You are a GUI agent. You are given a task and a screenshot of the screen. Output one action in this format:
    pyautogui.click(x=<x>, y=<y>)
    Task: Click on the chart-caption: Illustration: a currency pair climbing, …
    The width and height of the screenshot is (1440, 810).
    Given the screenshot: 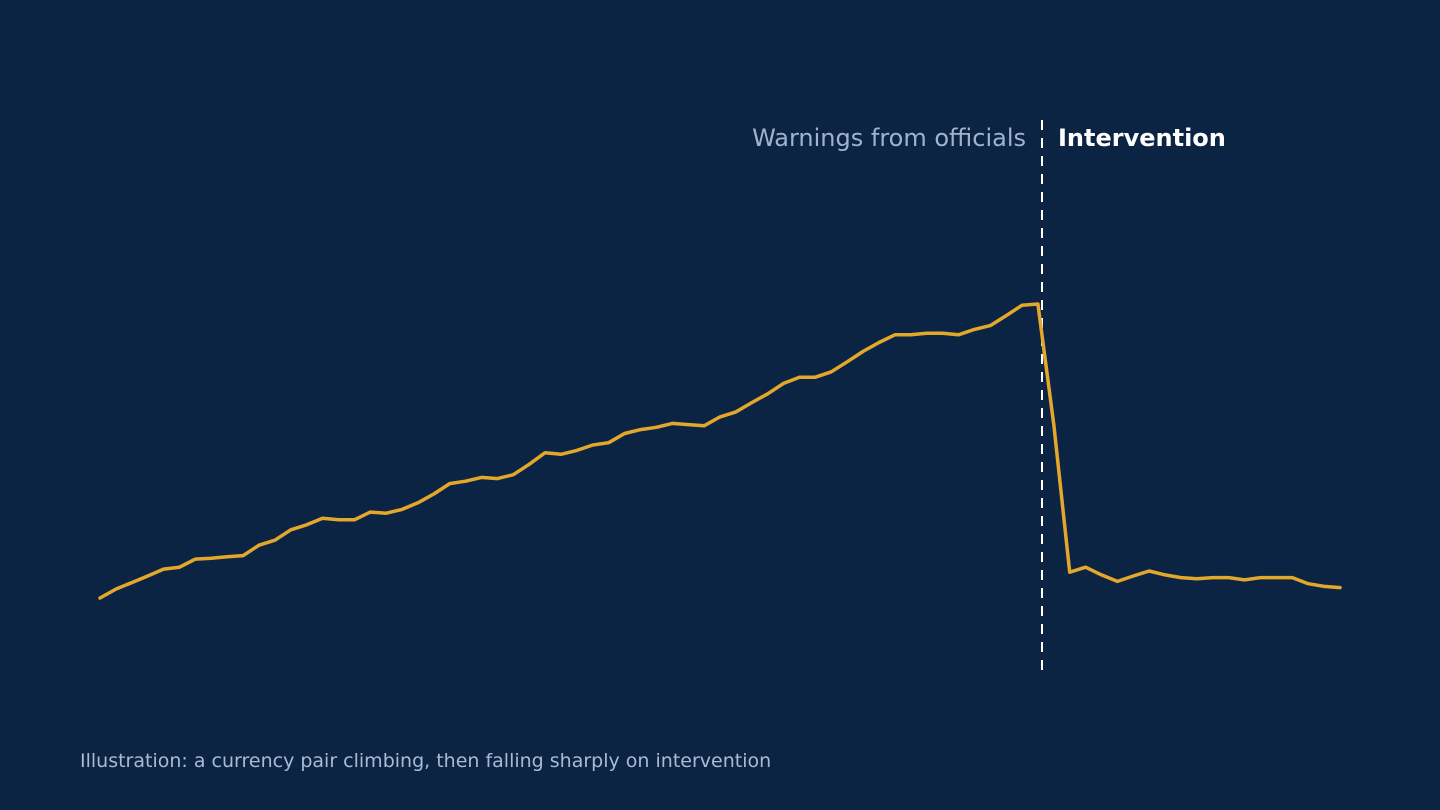 What is the action you would take?
    pyautogui.click(x=426, y=761)
    